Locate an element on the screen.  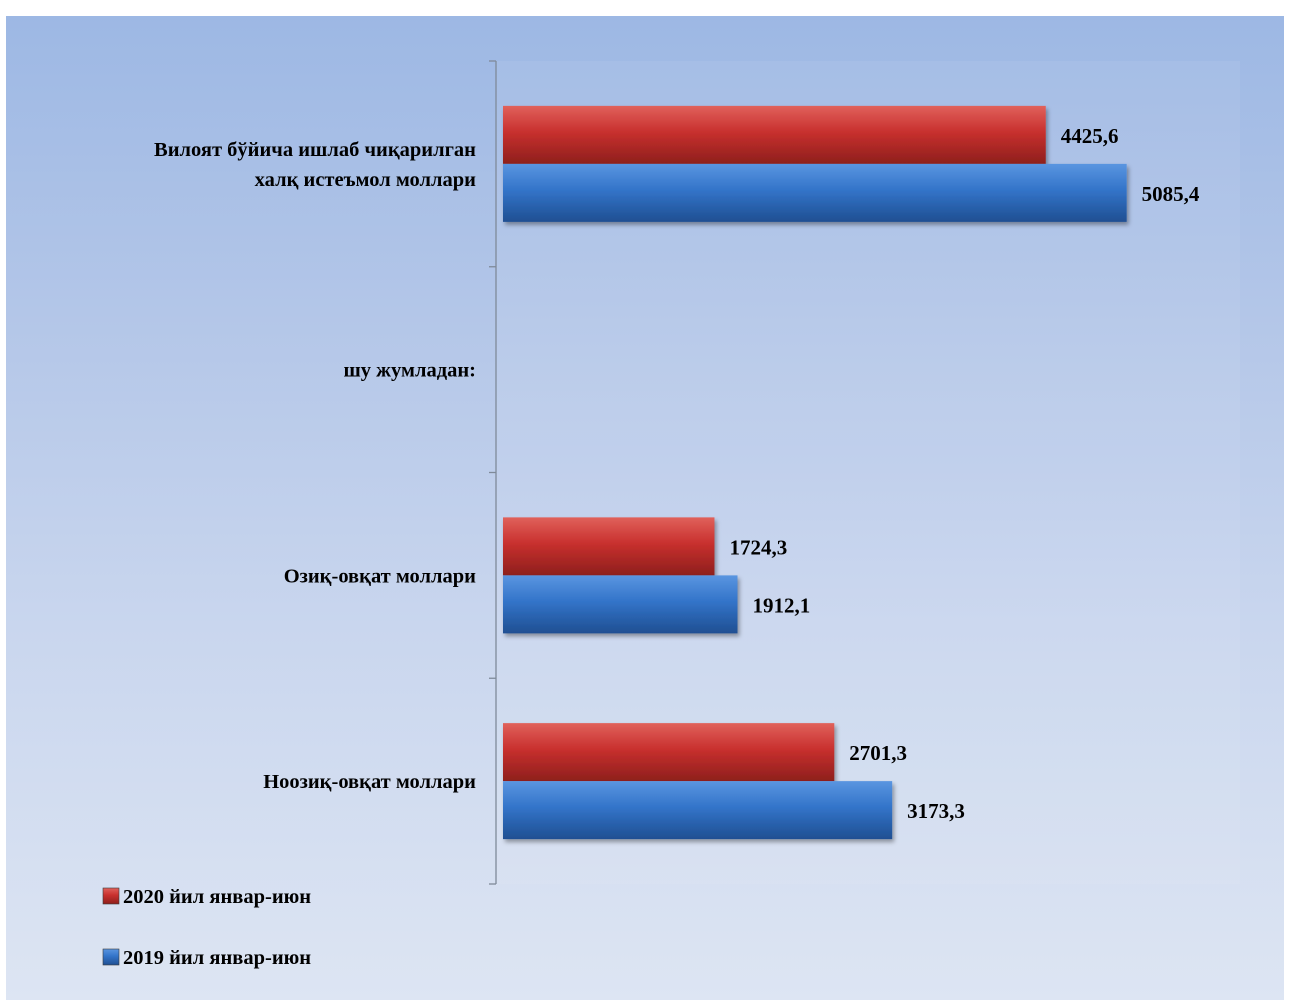
data-label: 5085,4 is located at coordinates (1171, 194).